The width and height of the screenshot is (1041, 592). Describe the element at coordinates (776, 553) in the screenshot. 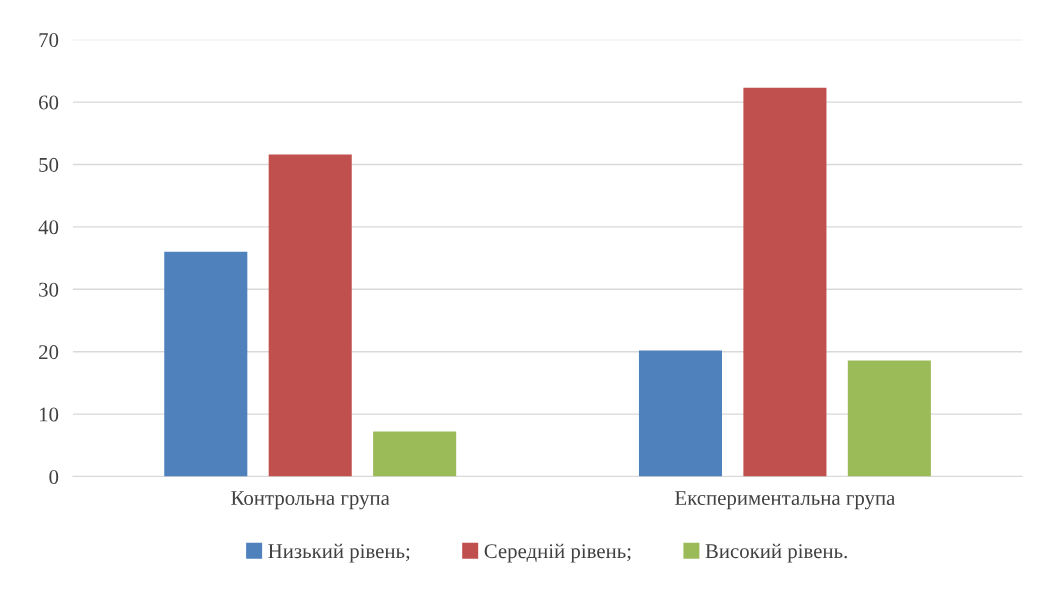

I see `legend-label: Високий рівень.` at that location.